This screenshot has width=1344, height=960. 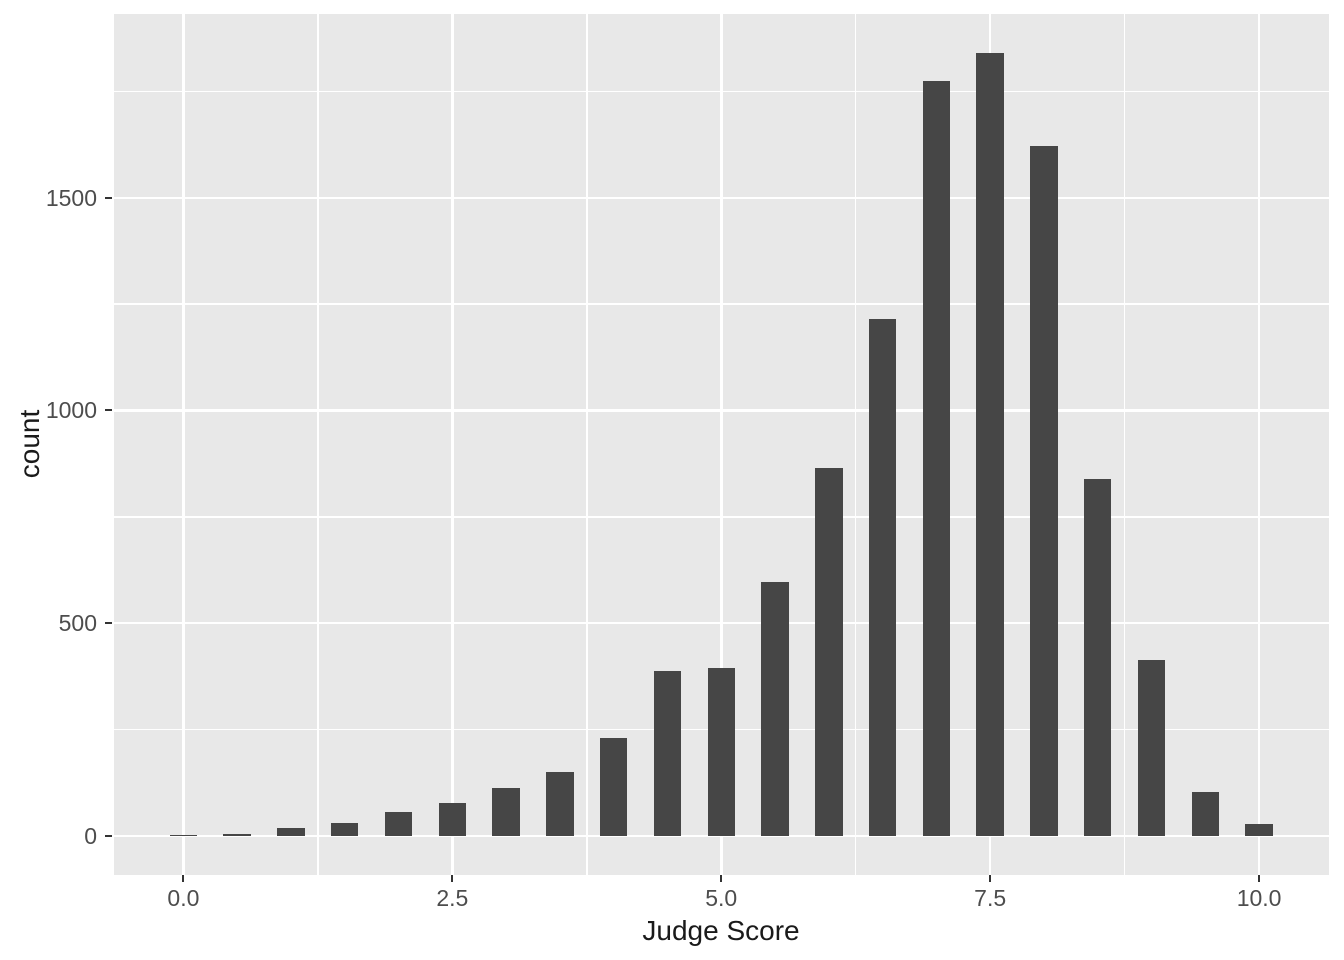 What do you see at coordinates (71, 410) in the screenshot?
I see `y-tick-label: 1000` at bounding box center [71, 410].